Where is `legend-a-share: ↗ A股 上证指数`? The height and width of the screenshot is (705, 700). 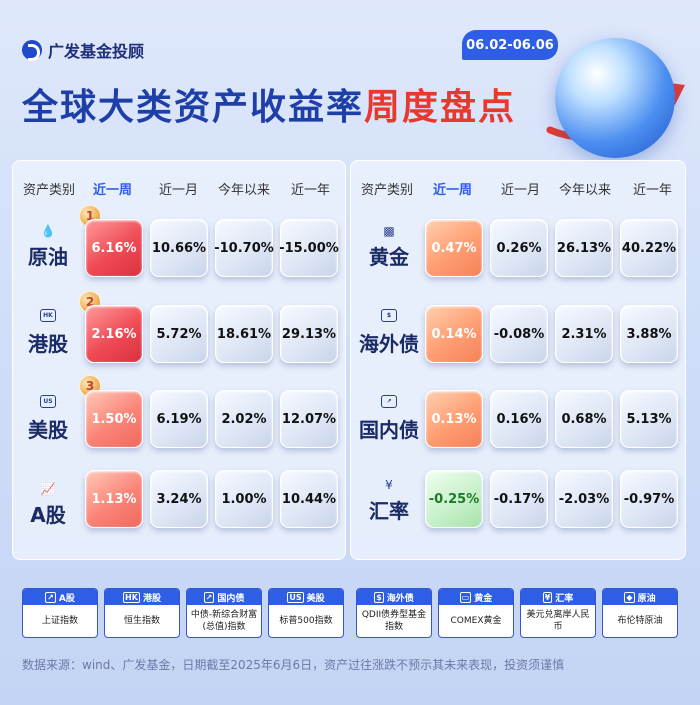 legend-a-share: ↗ A股 上证指数 is located at coordinates (60, 613).